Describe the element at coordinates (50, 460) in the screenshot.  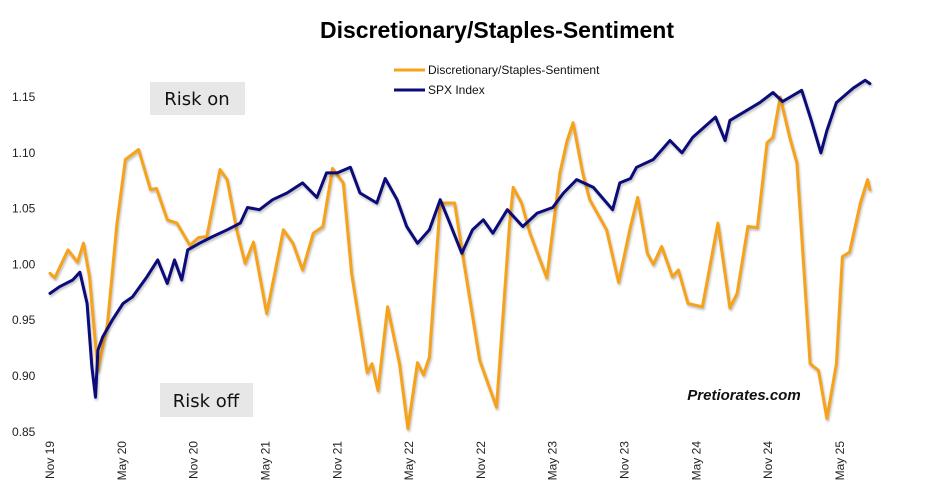
I see `x-tick-label: Nov 19` at that location.